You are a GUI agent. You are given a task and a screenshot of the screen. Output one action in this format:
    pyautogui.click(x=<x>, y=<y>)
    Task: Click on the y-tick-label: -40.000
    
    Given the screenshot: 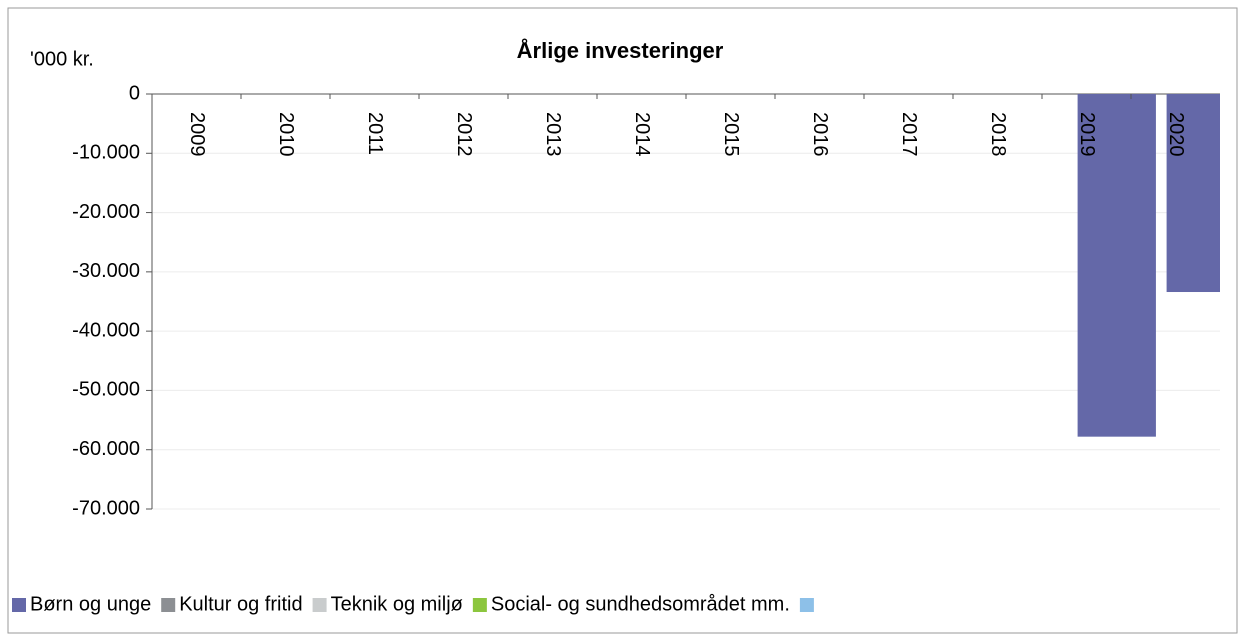 What is the action you would take?
    pyautogui.click(x=106, y=330)
    